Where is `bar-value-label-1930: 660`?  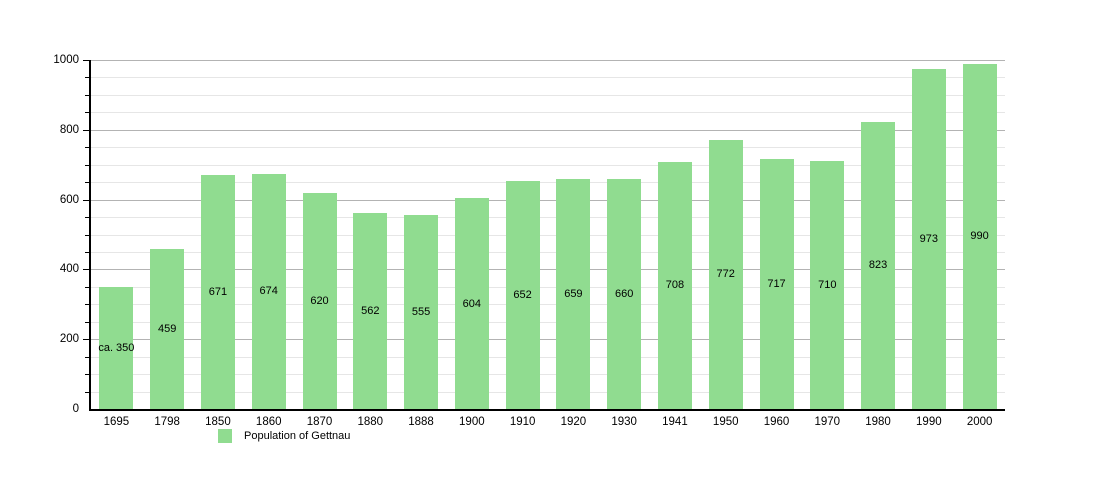 bar-value-label-1930: 660 is located at coordinates (624, 293).